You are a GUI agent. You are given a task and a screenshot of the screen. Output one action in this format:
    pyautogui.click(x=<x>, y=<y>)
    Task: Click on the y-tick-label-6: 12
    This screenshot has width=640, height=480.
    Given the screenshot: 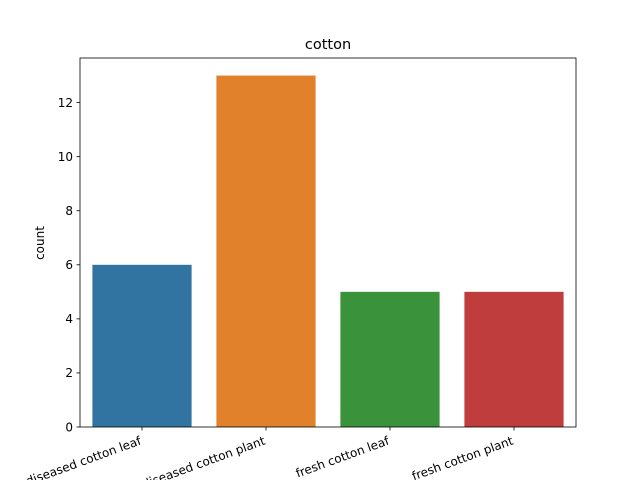 What is the action you would take?
    pyautogui.click(x=65, y=103)
    